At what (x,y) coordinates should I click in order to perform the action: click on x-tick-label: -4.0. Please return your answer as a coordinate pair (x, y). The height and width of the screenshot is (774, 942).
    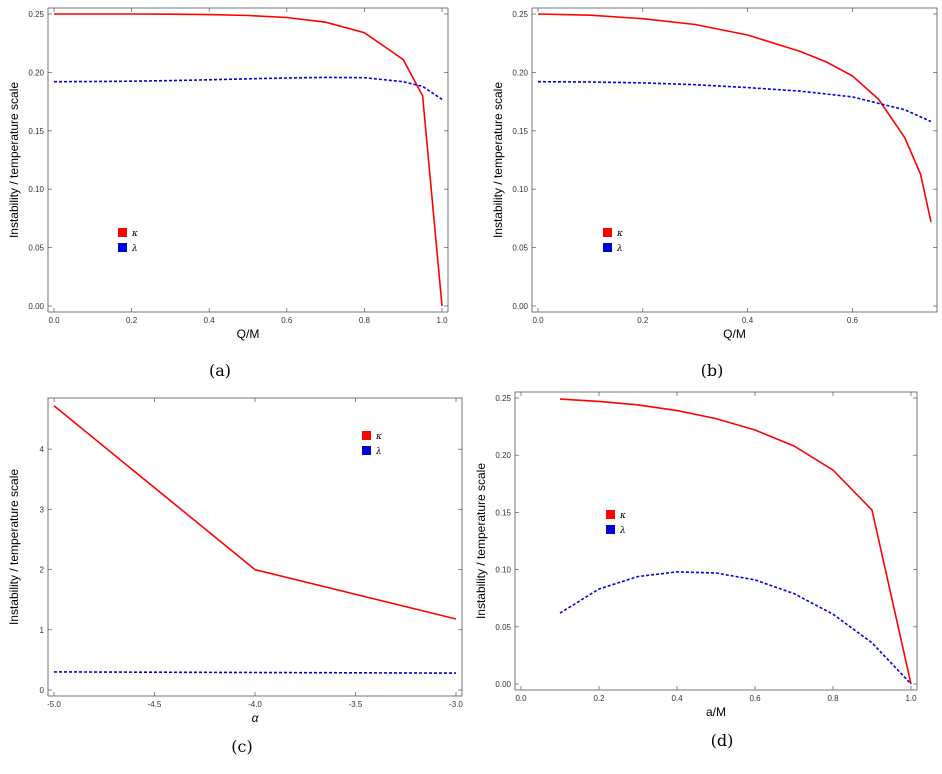
    Looking at the image, I should click on (255, 704).